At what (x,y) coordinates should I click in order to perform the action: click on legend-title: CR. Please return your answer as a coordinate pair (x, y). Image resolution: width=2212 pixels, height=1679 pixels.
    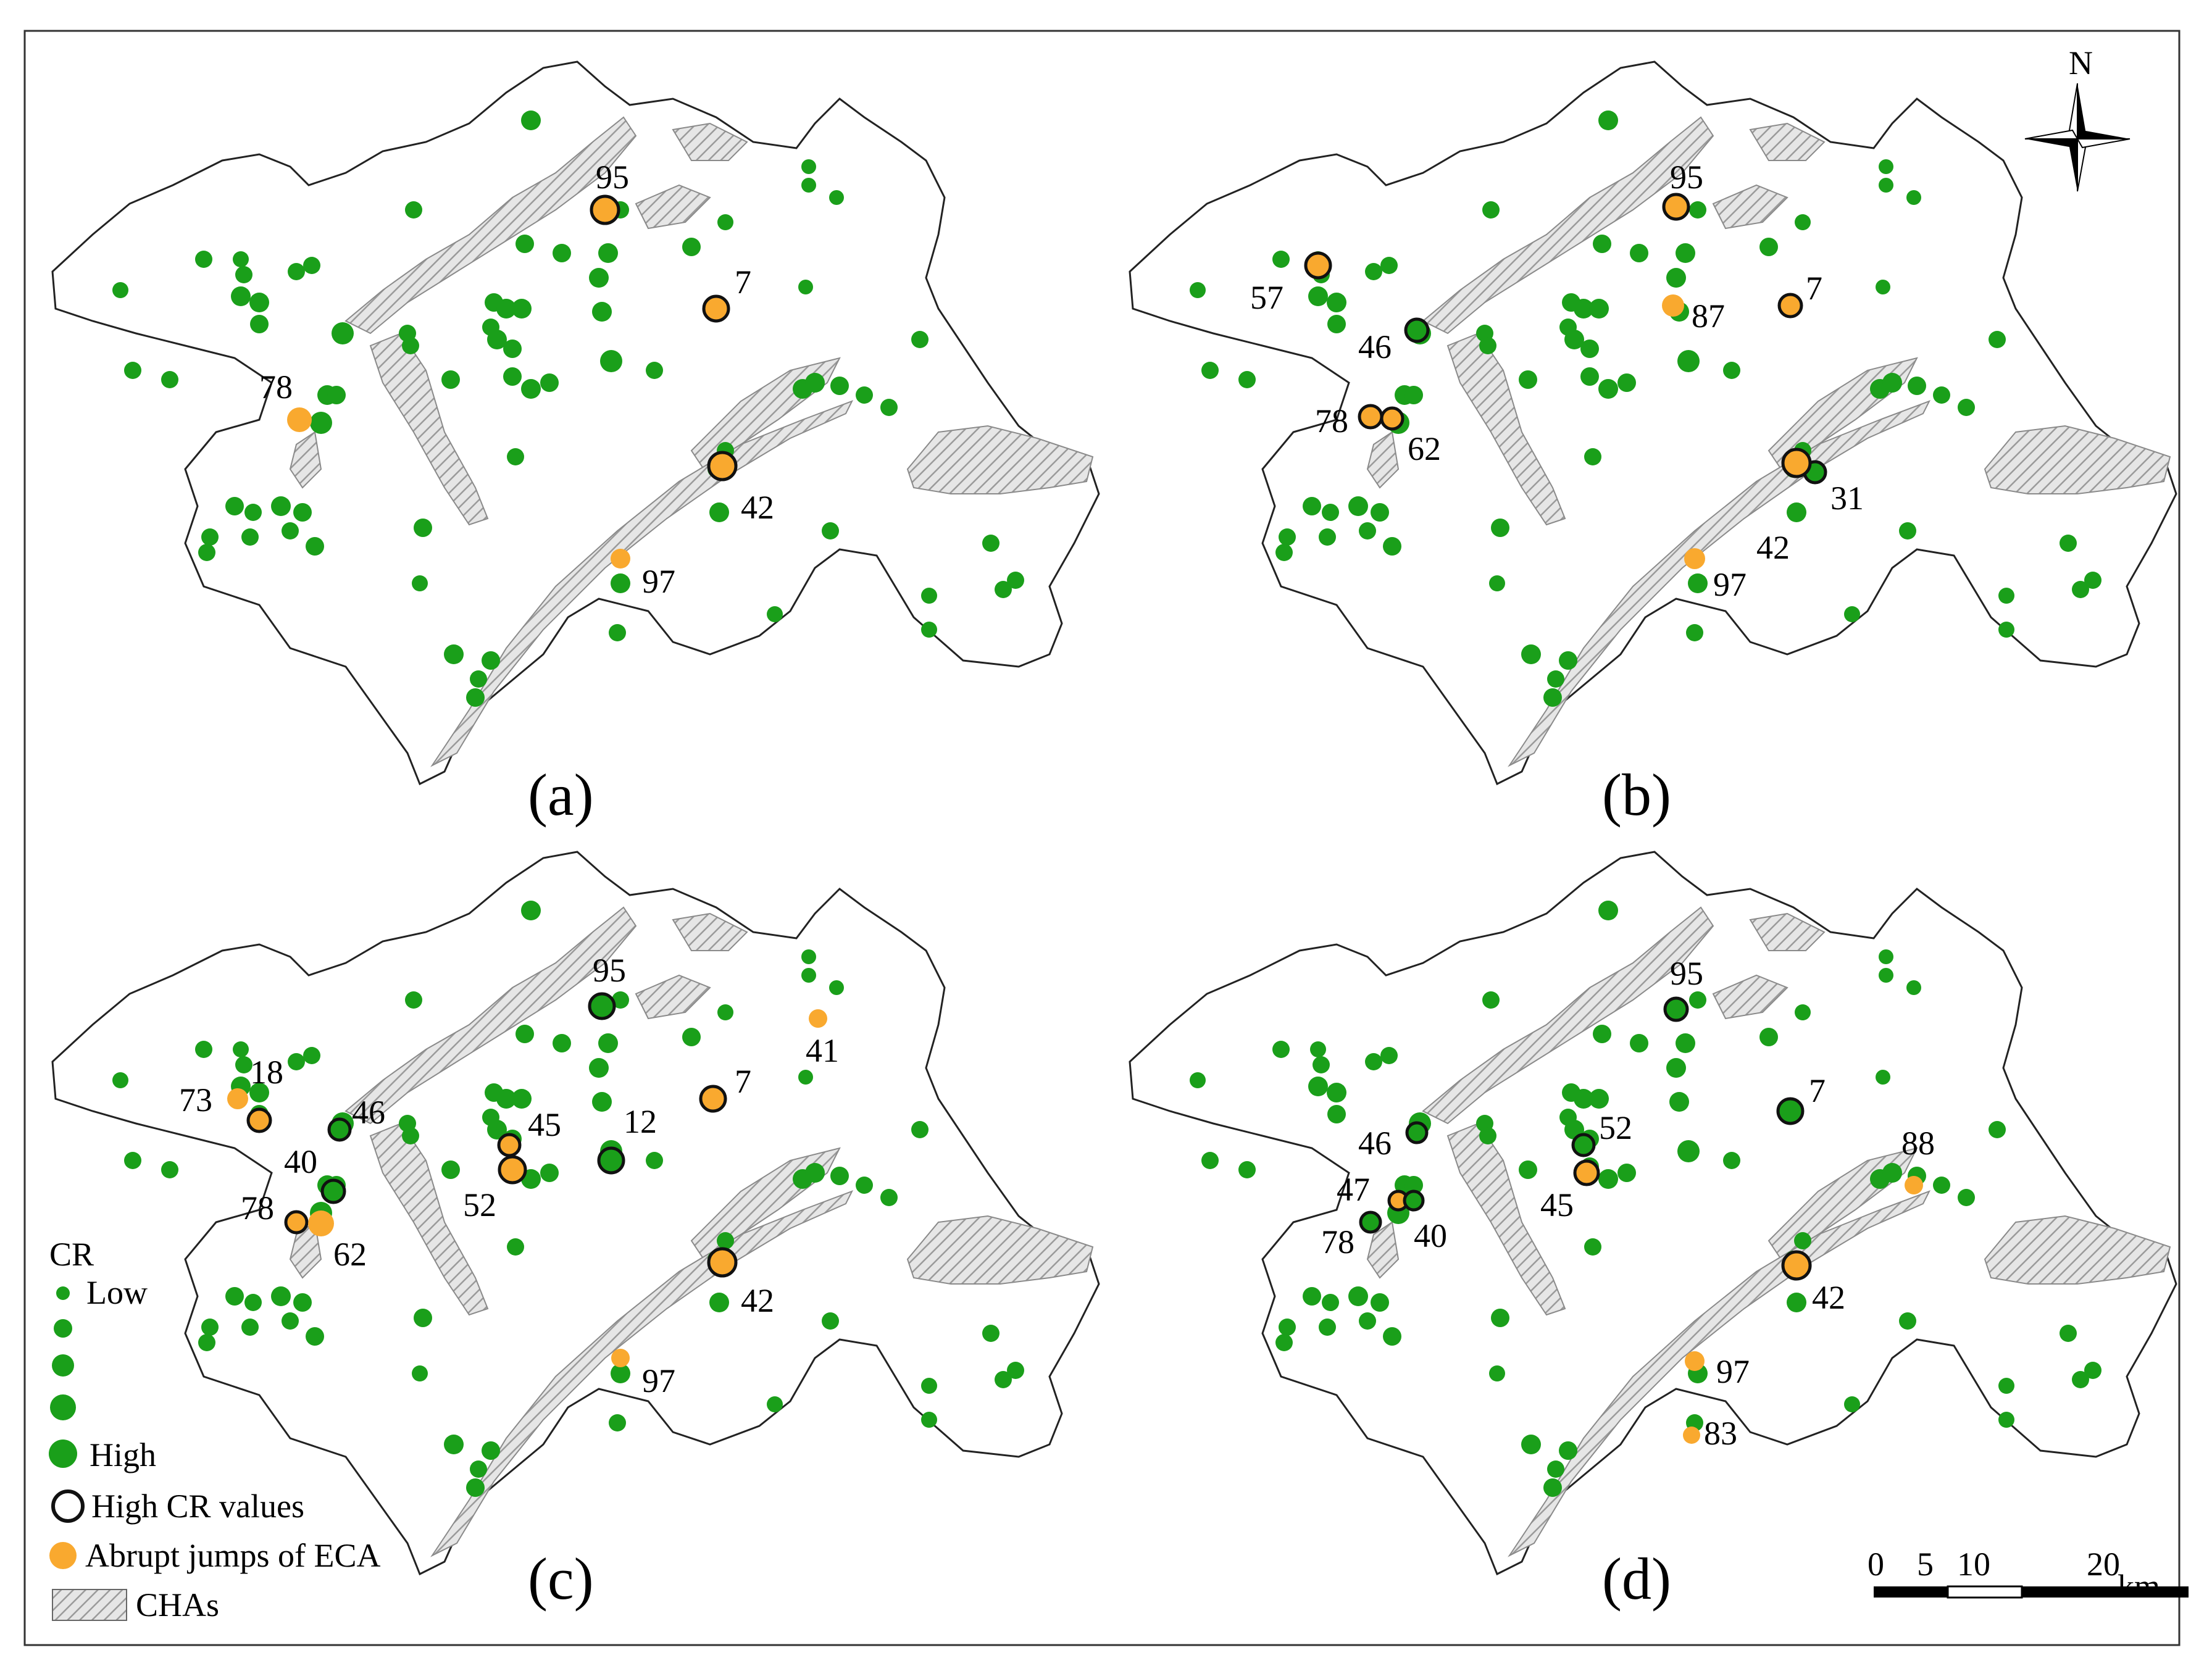
    Looking at the image, I should click on (71, 1254).